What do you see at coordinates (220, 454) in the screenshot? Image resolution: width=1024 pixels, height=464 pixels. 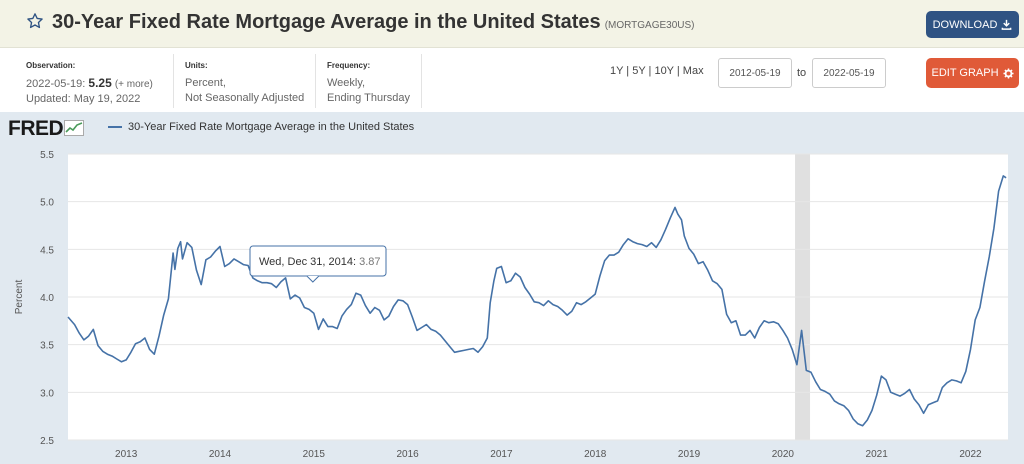 I see `x-tick-label: 2014` at bounding box center [220, 454].